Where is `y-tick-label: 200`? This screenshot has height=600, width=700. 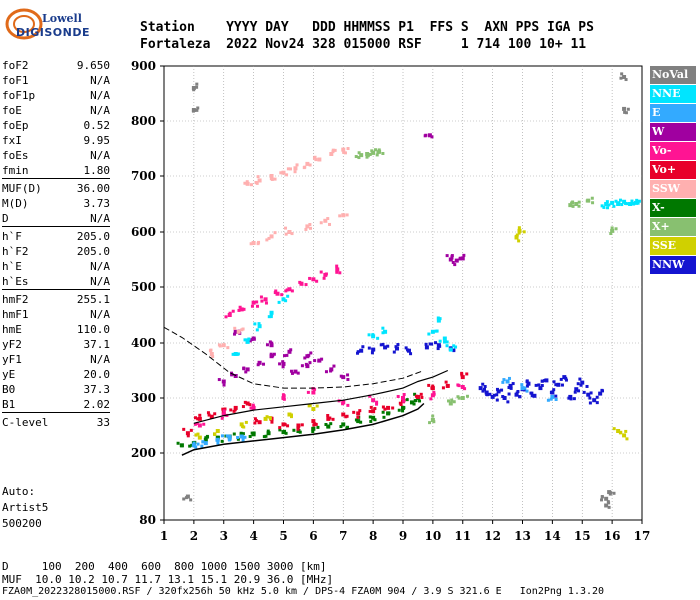 y-tick-label: 200 is located at coordinates (143, 453).